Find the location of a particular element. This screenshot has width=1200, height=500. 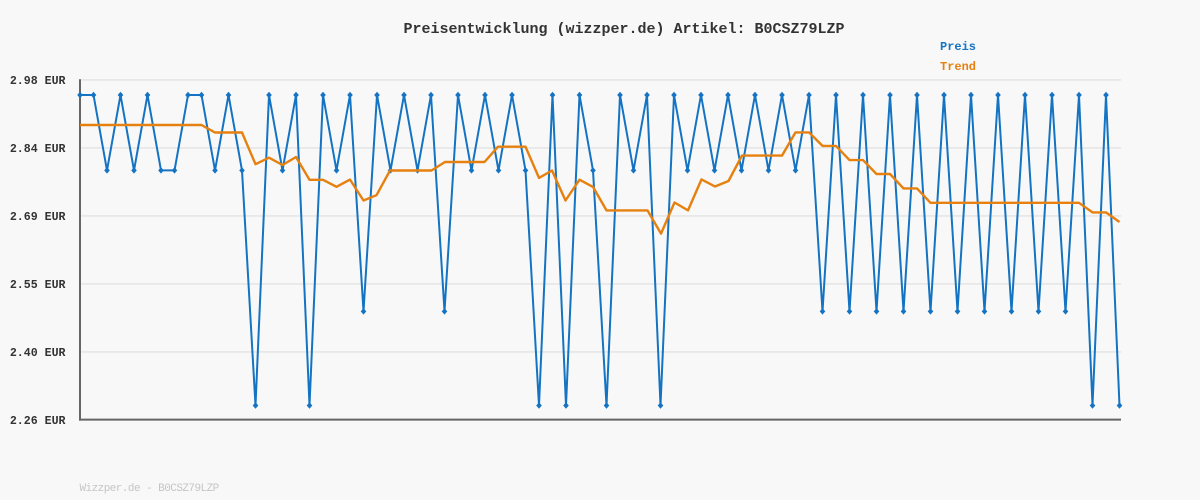

svg-text: Trend is located at coordinates (958, 67).